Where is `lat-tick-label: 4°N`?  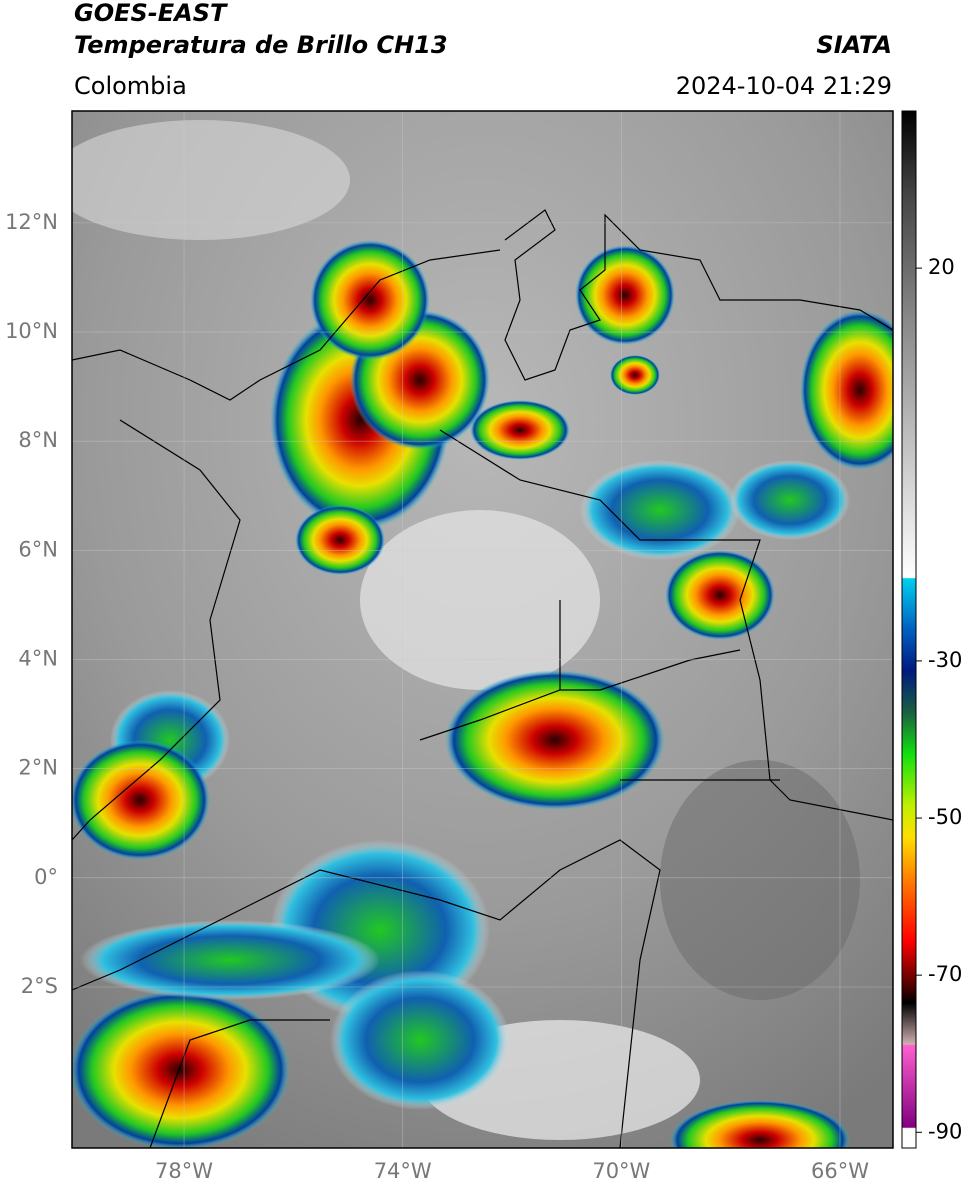
lat-tick-label: 4°N is located at coordinates (38, 659).